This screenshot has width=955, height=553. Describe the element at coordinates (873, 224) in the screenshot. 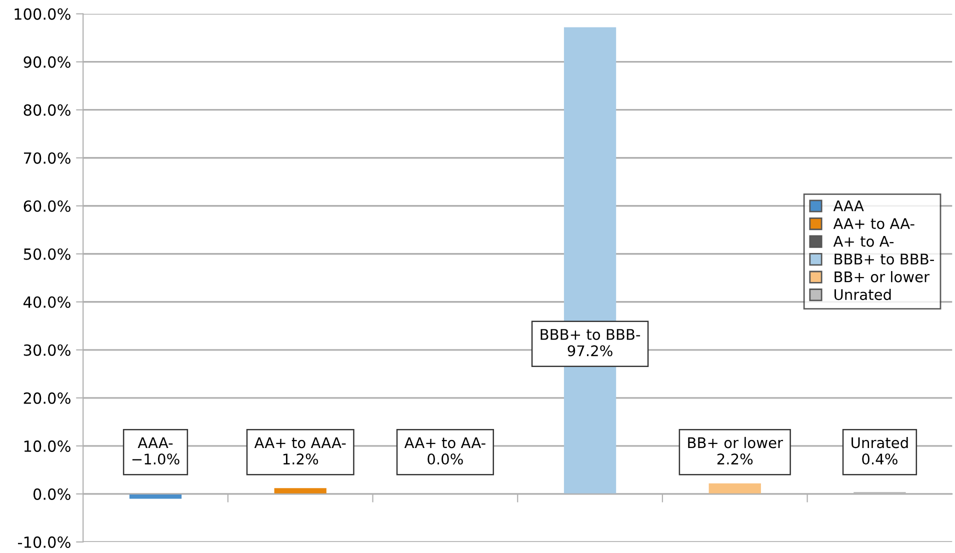

I see `legend-label: AA+ to AA-` at that location.